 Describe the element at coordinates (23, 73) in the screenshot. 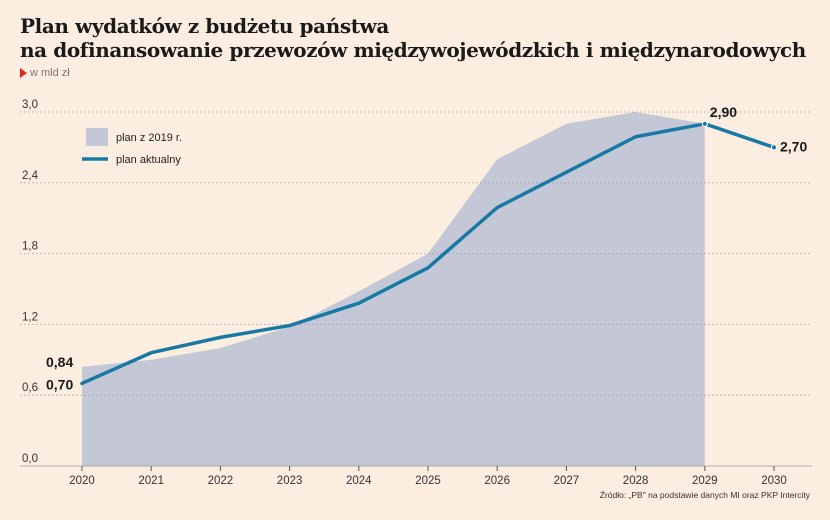

I see `unit-marker-icon` at that location.